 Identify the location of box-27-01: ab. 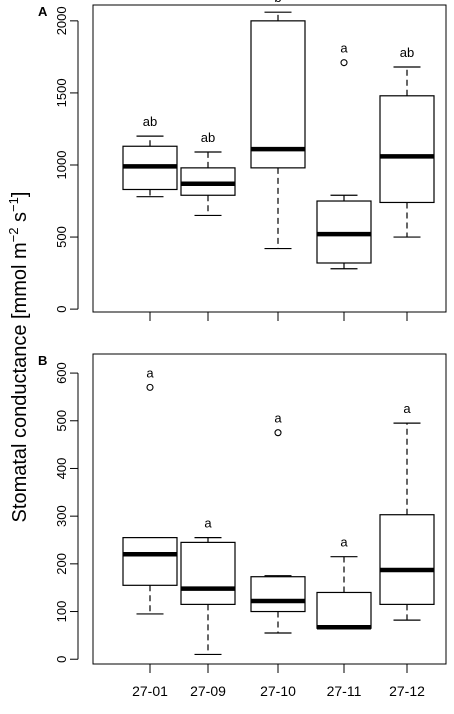
(150, 156).